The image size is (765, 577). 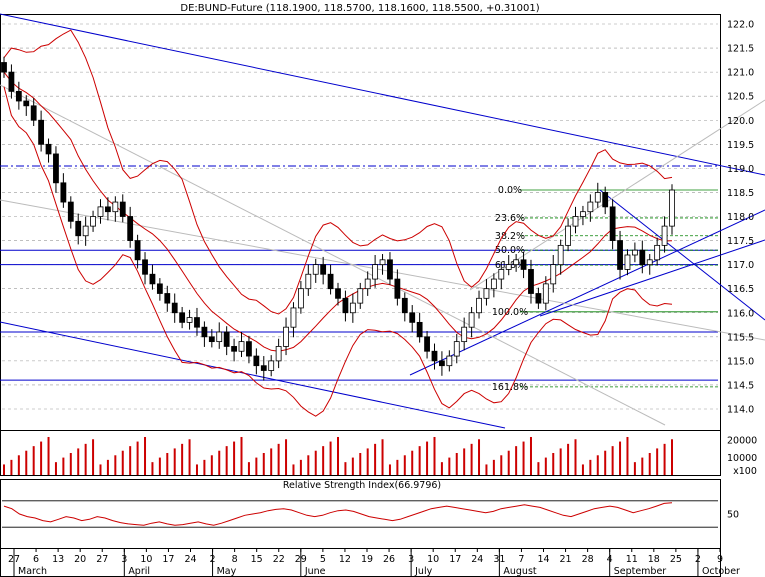 What do you see at coordinates (566, 559) in the screenshot?
I see `x-day-tick-label: 21` at bounding box center [566, 559].